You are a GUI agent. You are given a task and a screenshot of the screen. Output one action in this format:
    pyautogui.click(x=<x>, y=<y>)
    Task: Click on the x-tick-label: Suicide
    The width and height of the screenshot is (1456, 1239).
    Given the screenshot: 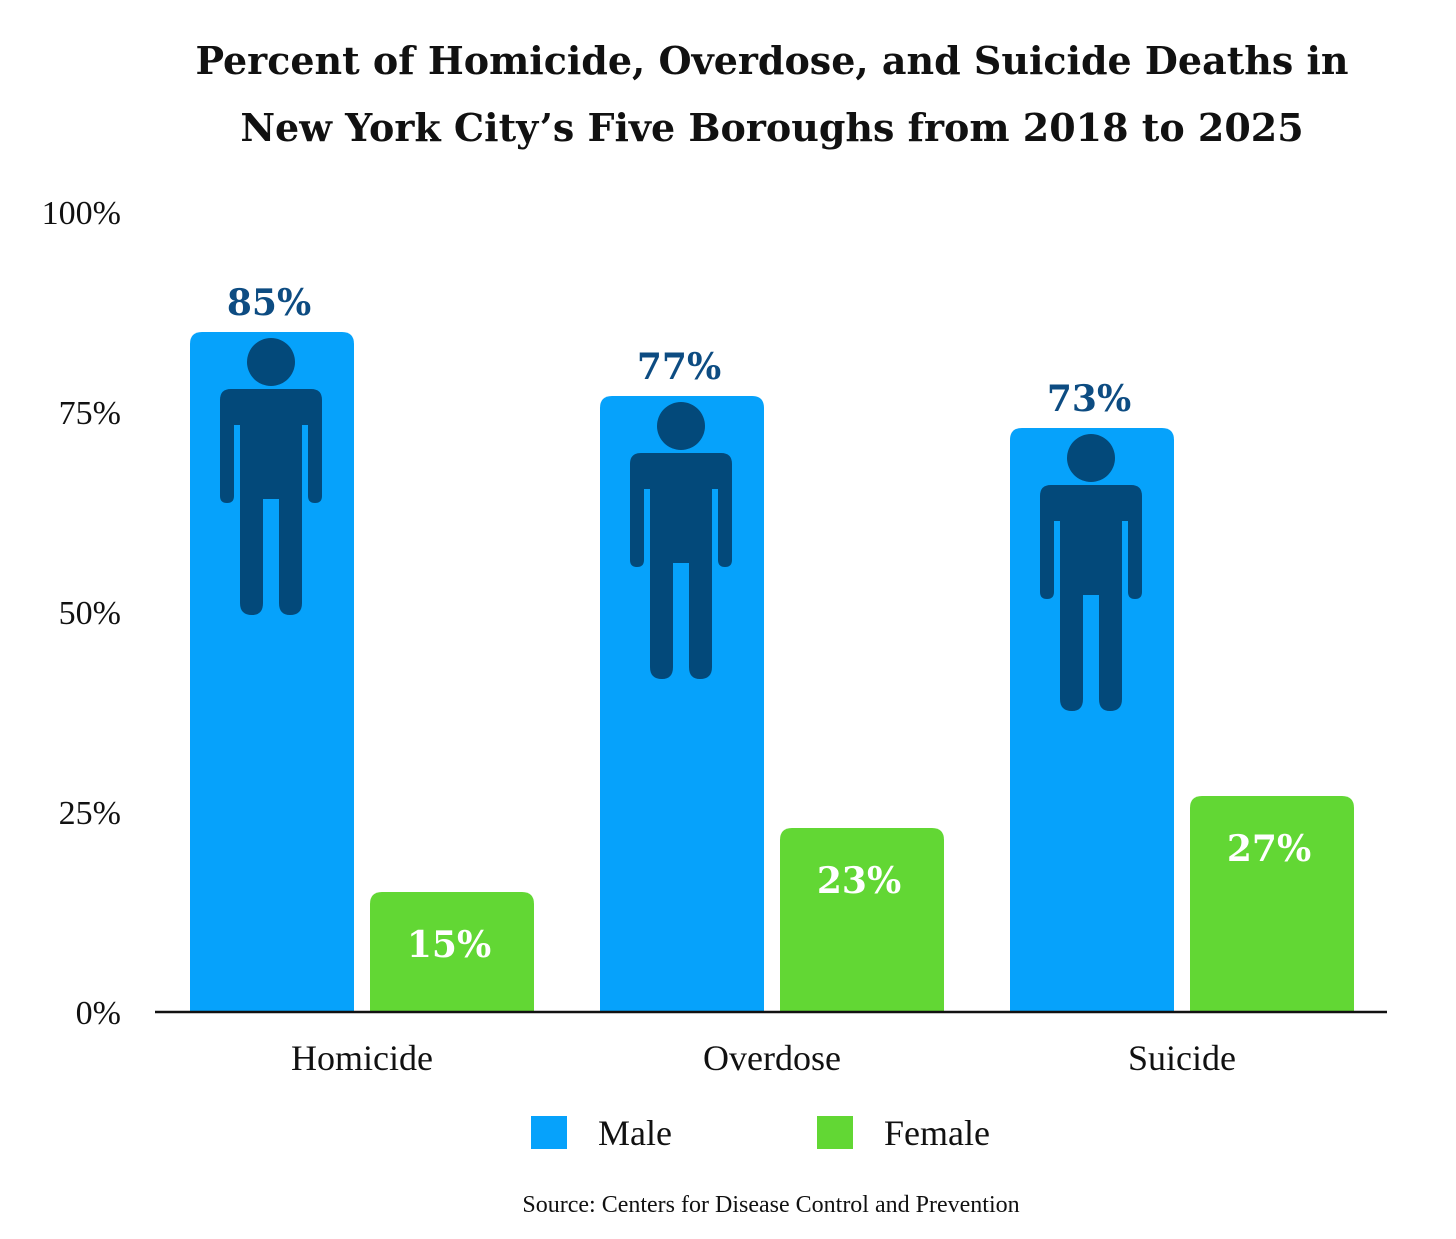 What is the action you would take?
    pyautogui.click(x=1182, y=1058)
    